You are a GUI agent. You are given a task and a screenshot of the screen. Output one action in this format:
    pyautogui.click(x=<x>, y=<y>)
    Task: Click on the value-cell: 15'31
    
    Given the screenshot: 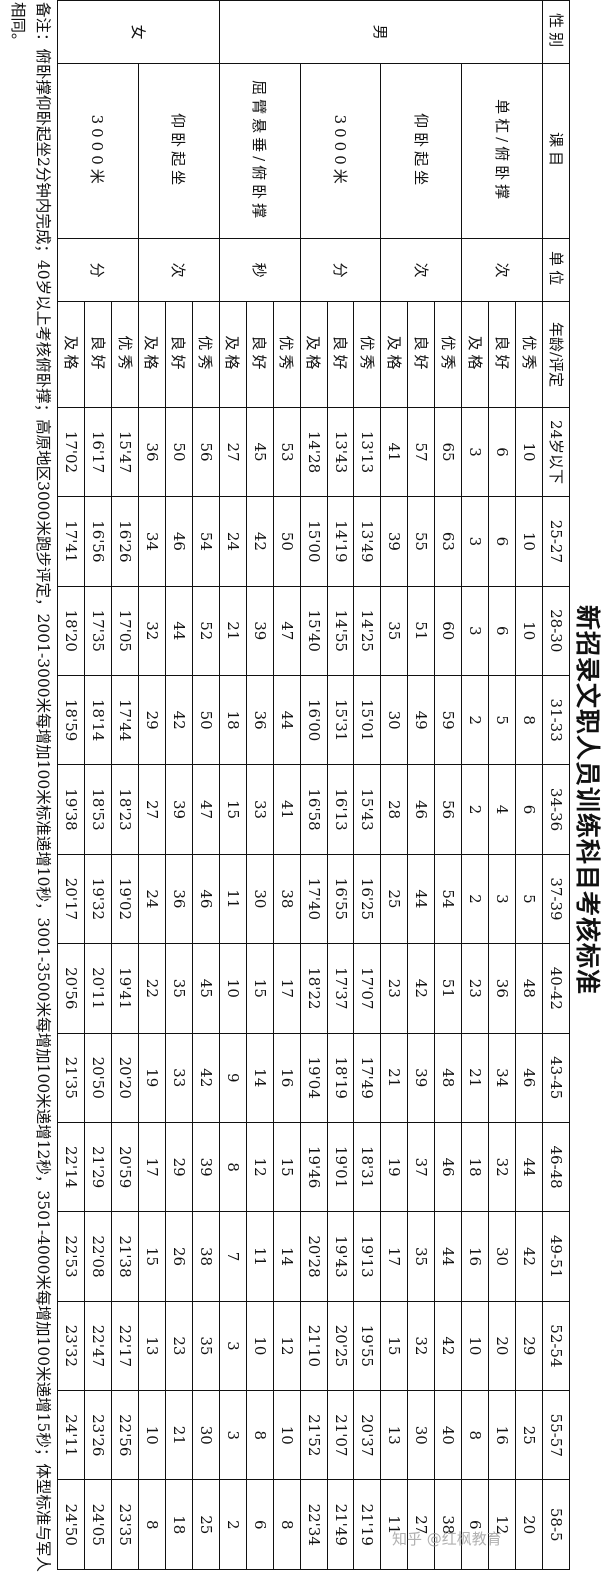 What is the action you would take?
    pyautogui.click(x=340, y=720)
    